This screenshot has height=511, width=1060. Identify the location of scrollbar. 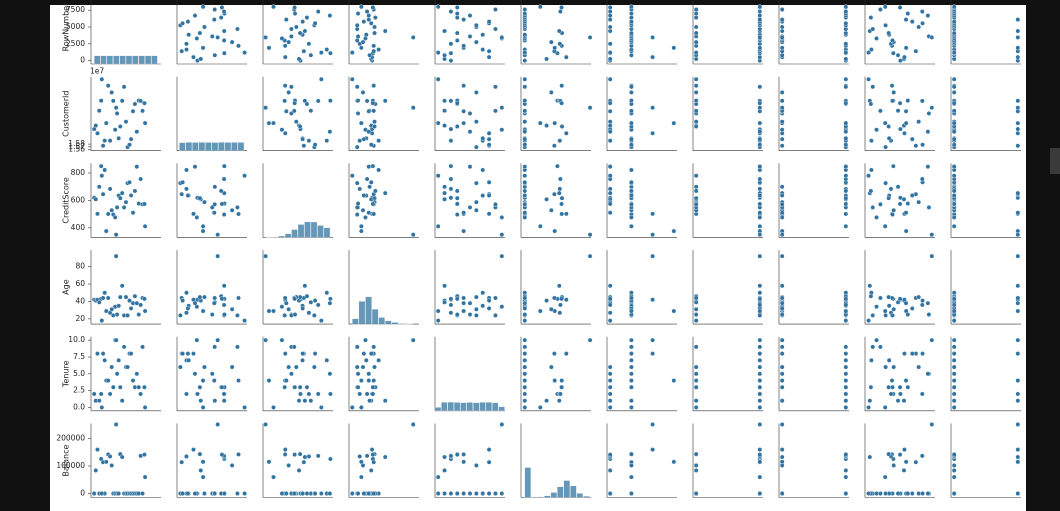
(1055, 161).